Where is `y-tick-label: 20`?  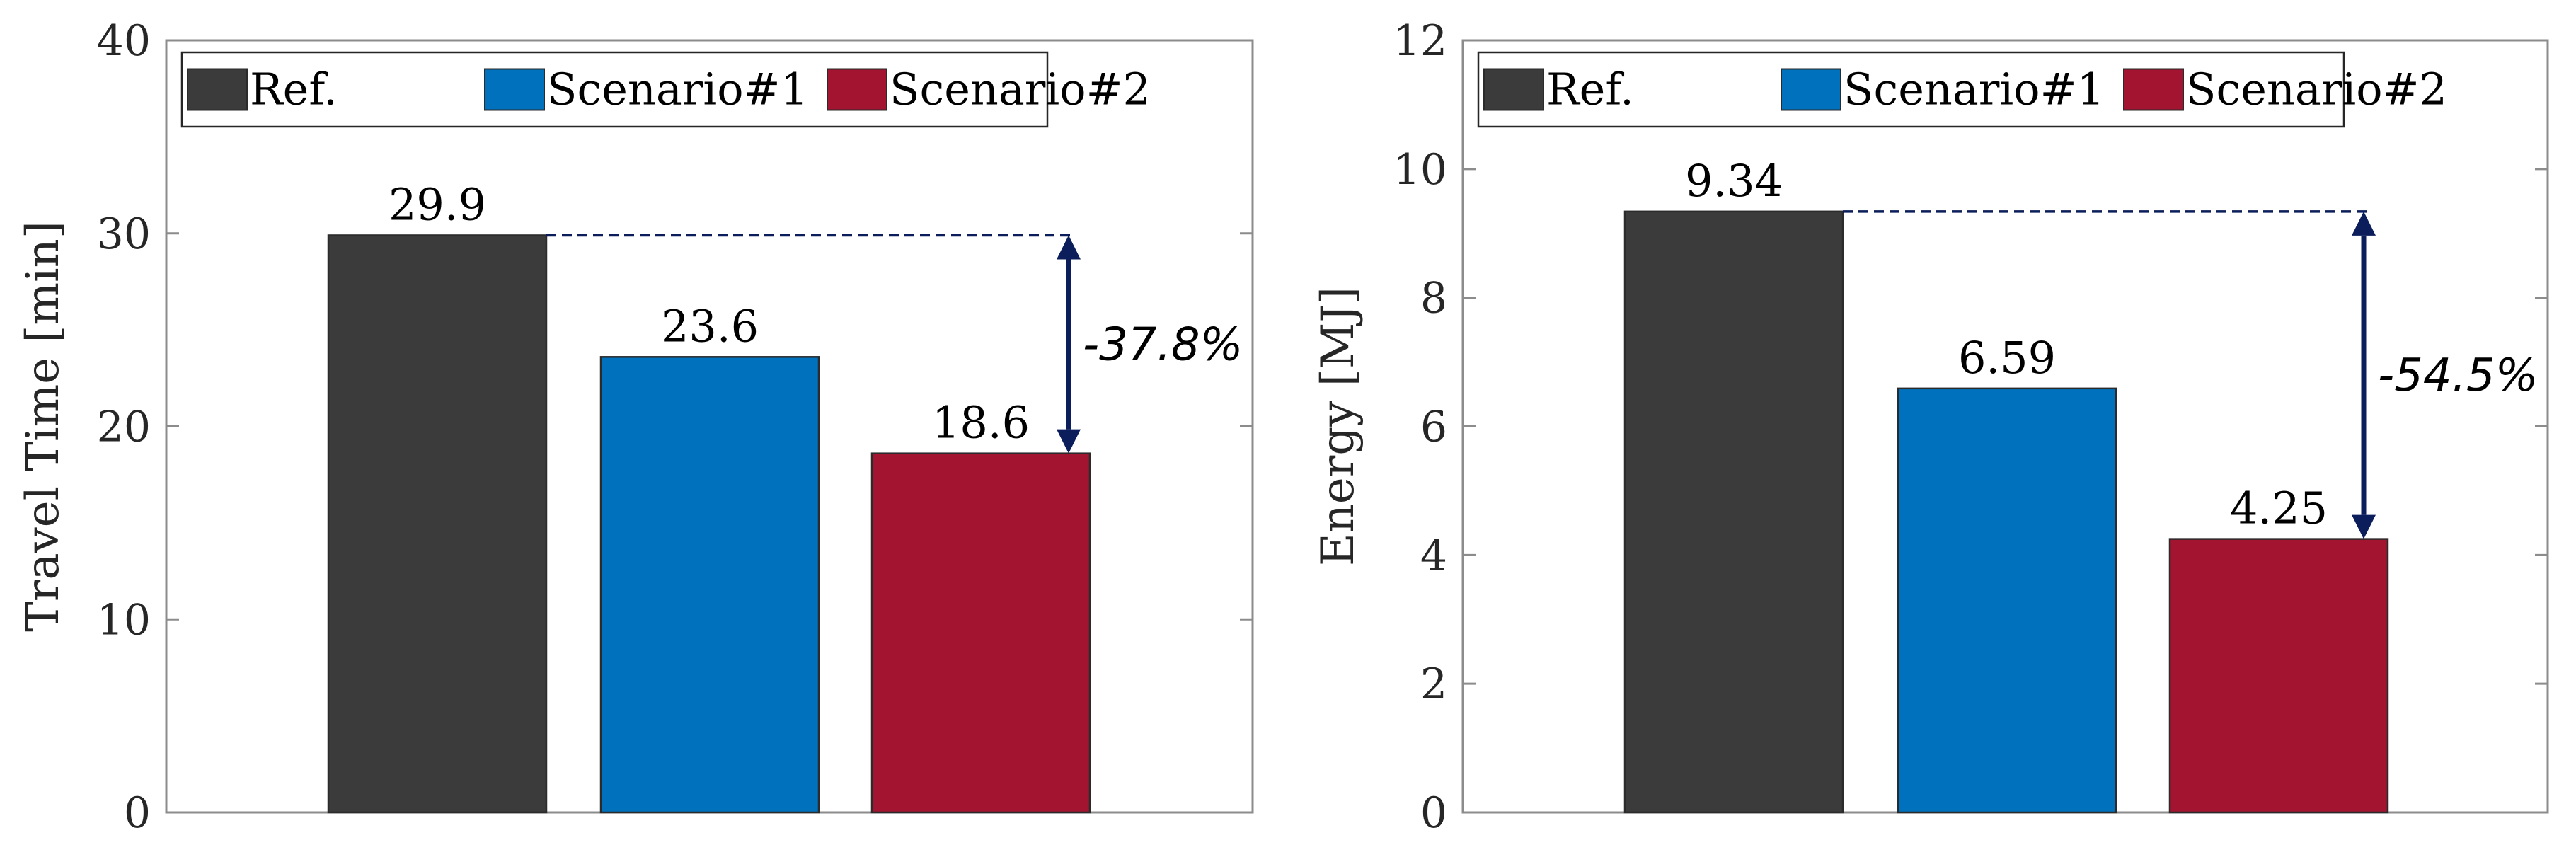
y-tick-label: 20 is located at coordinates (124, 428).